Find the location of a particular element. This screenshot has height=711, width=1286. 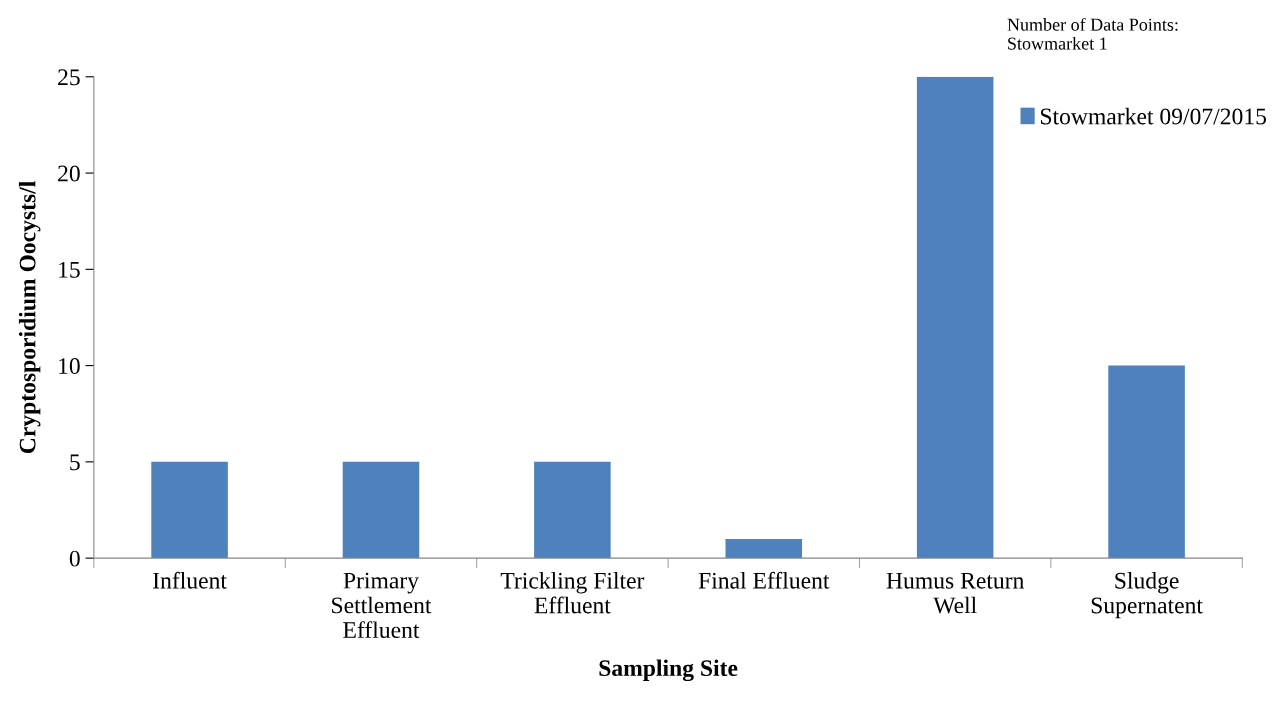

y-tick-label: 25 is located at coordinates (69, 77).